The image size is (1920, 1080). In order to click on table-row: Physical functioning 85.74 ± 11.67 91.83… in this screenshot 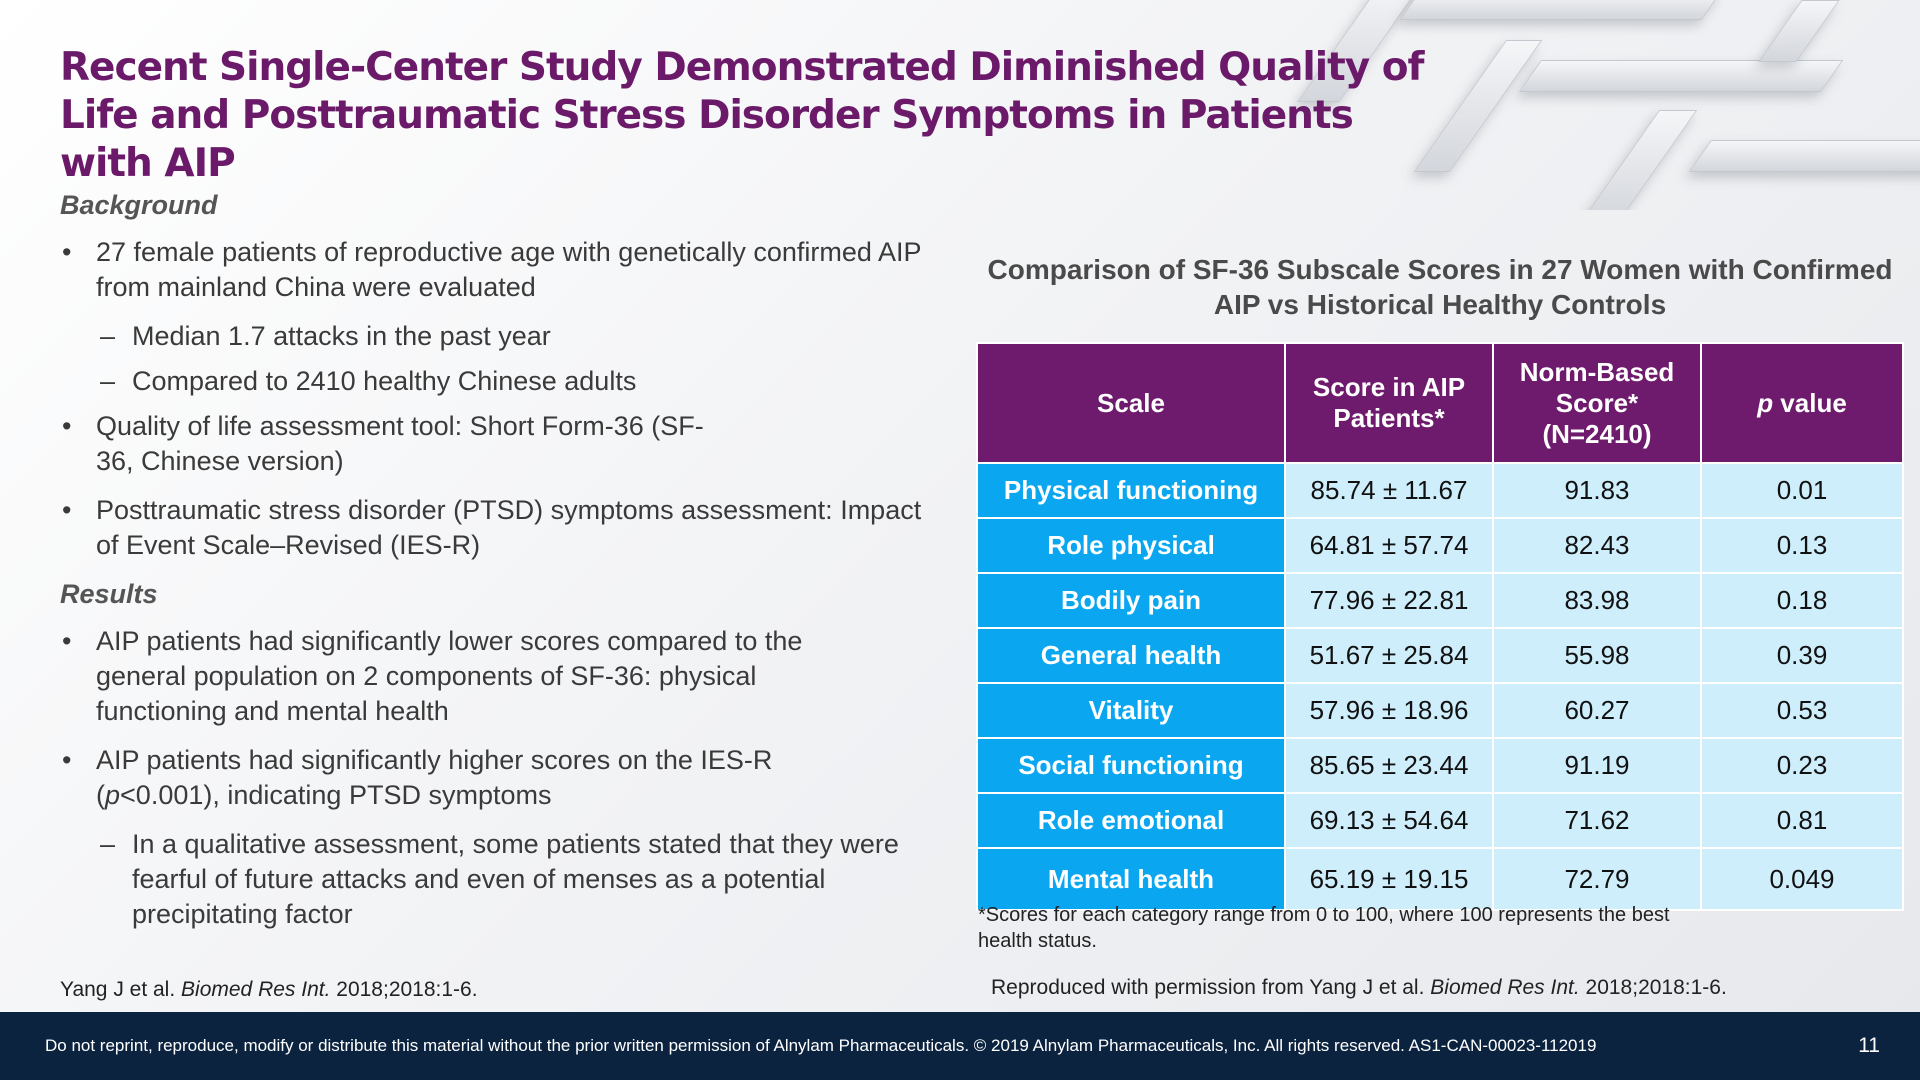, I will do `click(1440, 490)`.